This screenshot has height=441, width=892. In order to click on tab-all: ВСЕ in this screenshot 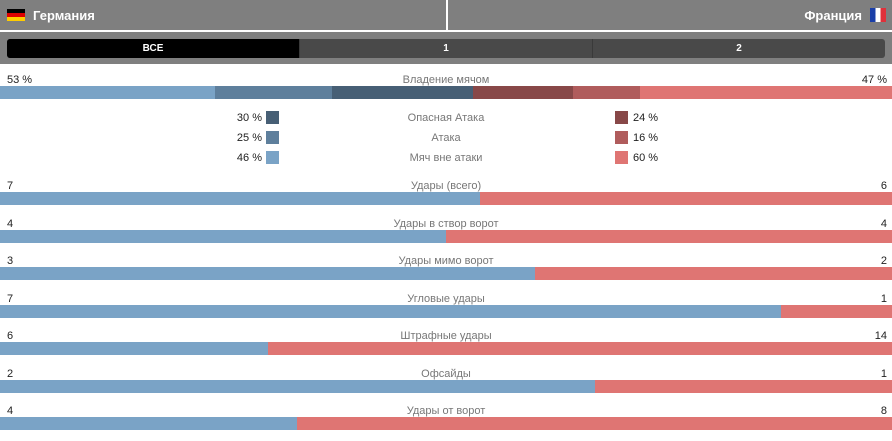, I will do `click(153, 48)`.